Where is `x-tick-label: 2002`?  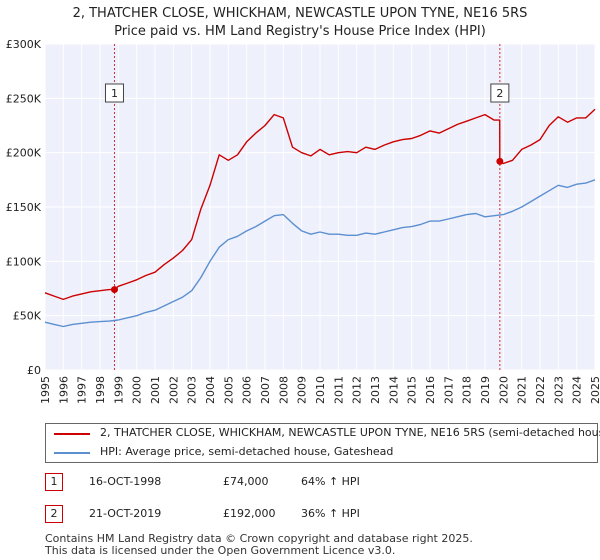
x-tick-label: 2002 is located at coordinates (173, 390).